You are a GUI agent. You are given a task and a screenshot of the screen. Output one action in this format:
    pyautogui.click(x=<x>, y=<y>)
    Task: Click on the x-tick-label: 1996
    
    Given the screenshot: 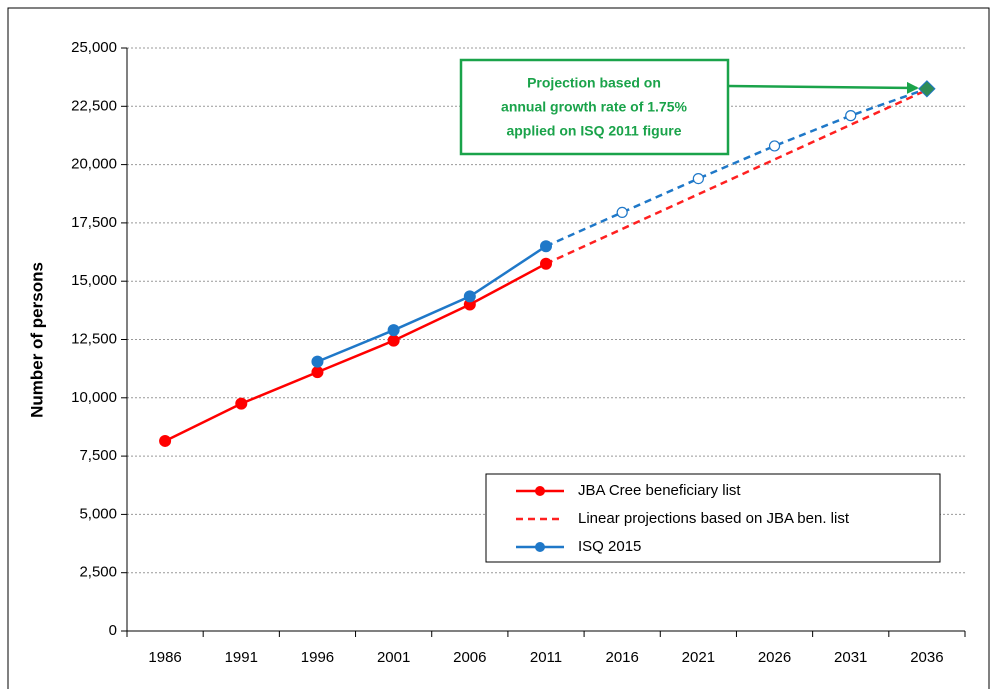 What is the action you would take?
    pyautogui.click(x=317, y=657)
    